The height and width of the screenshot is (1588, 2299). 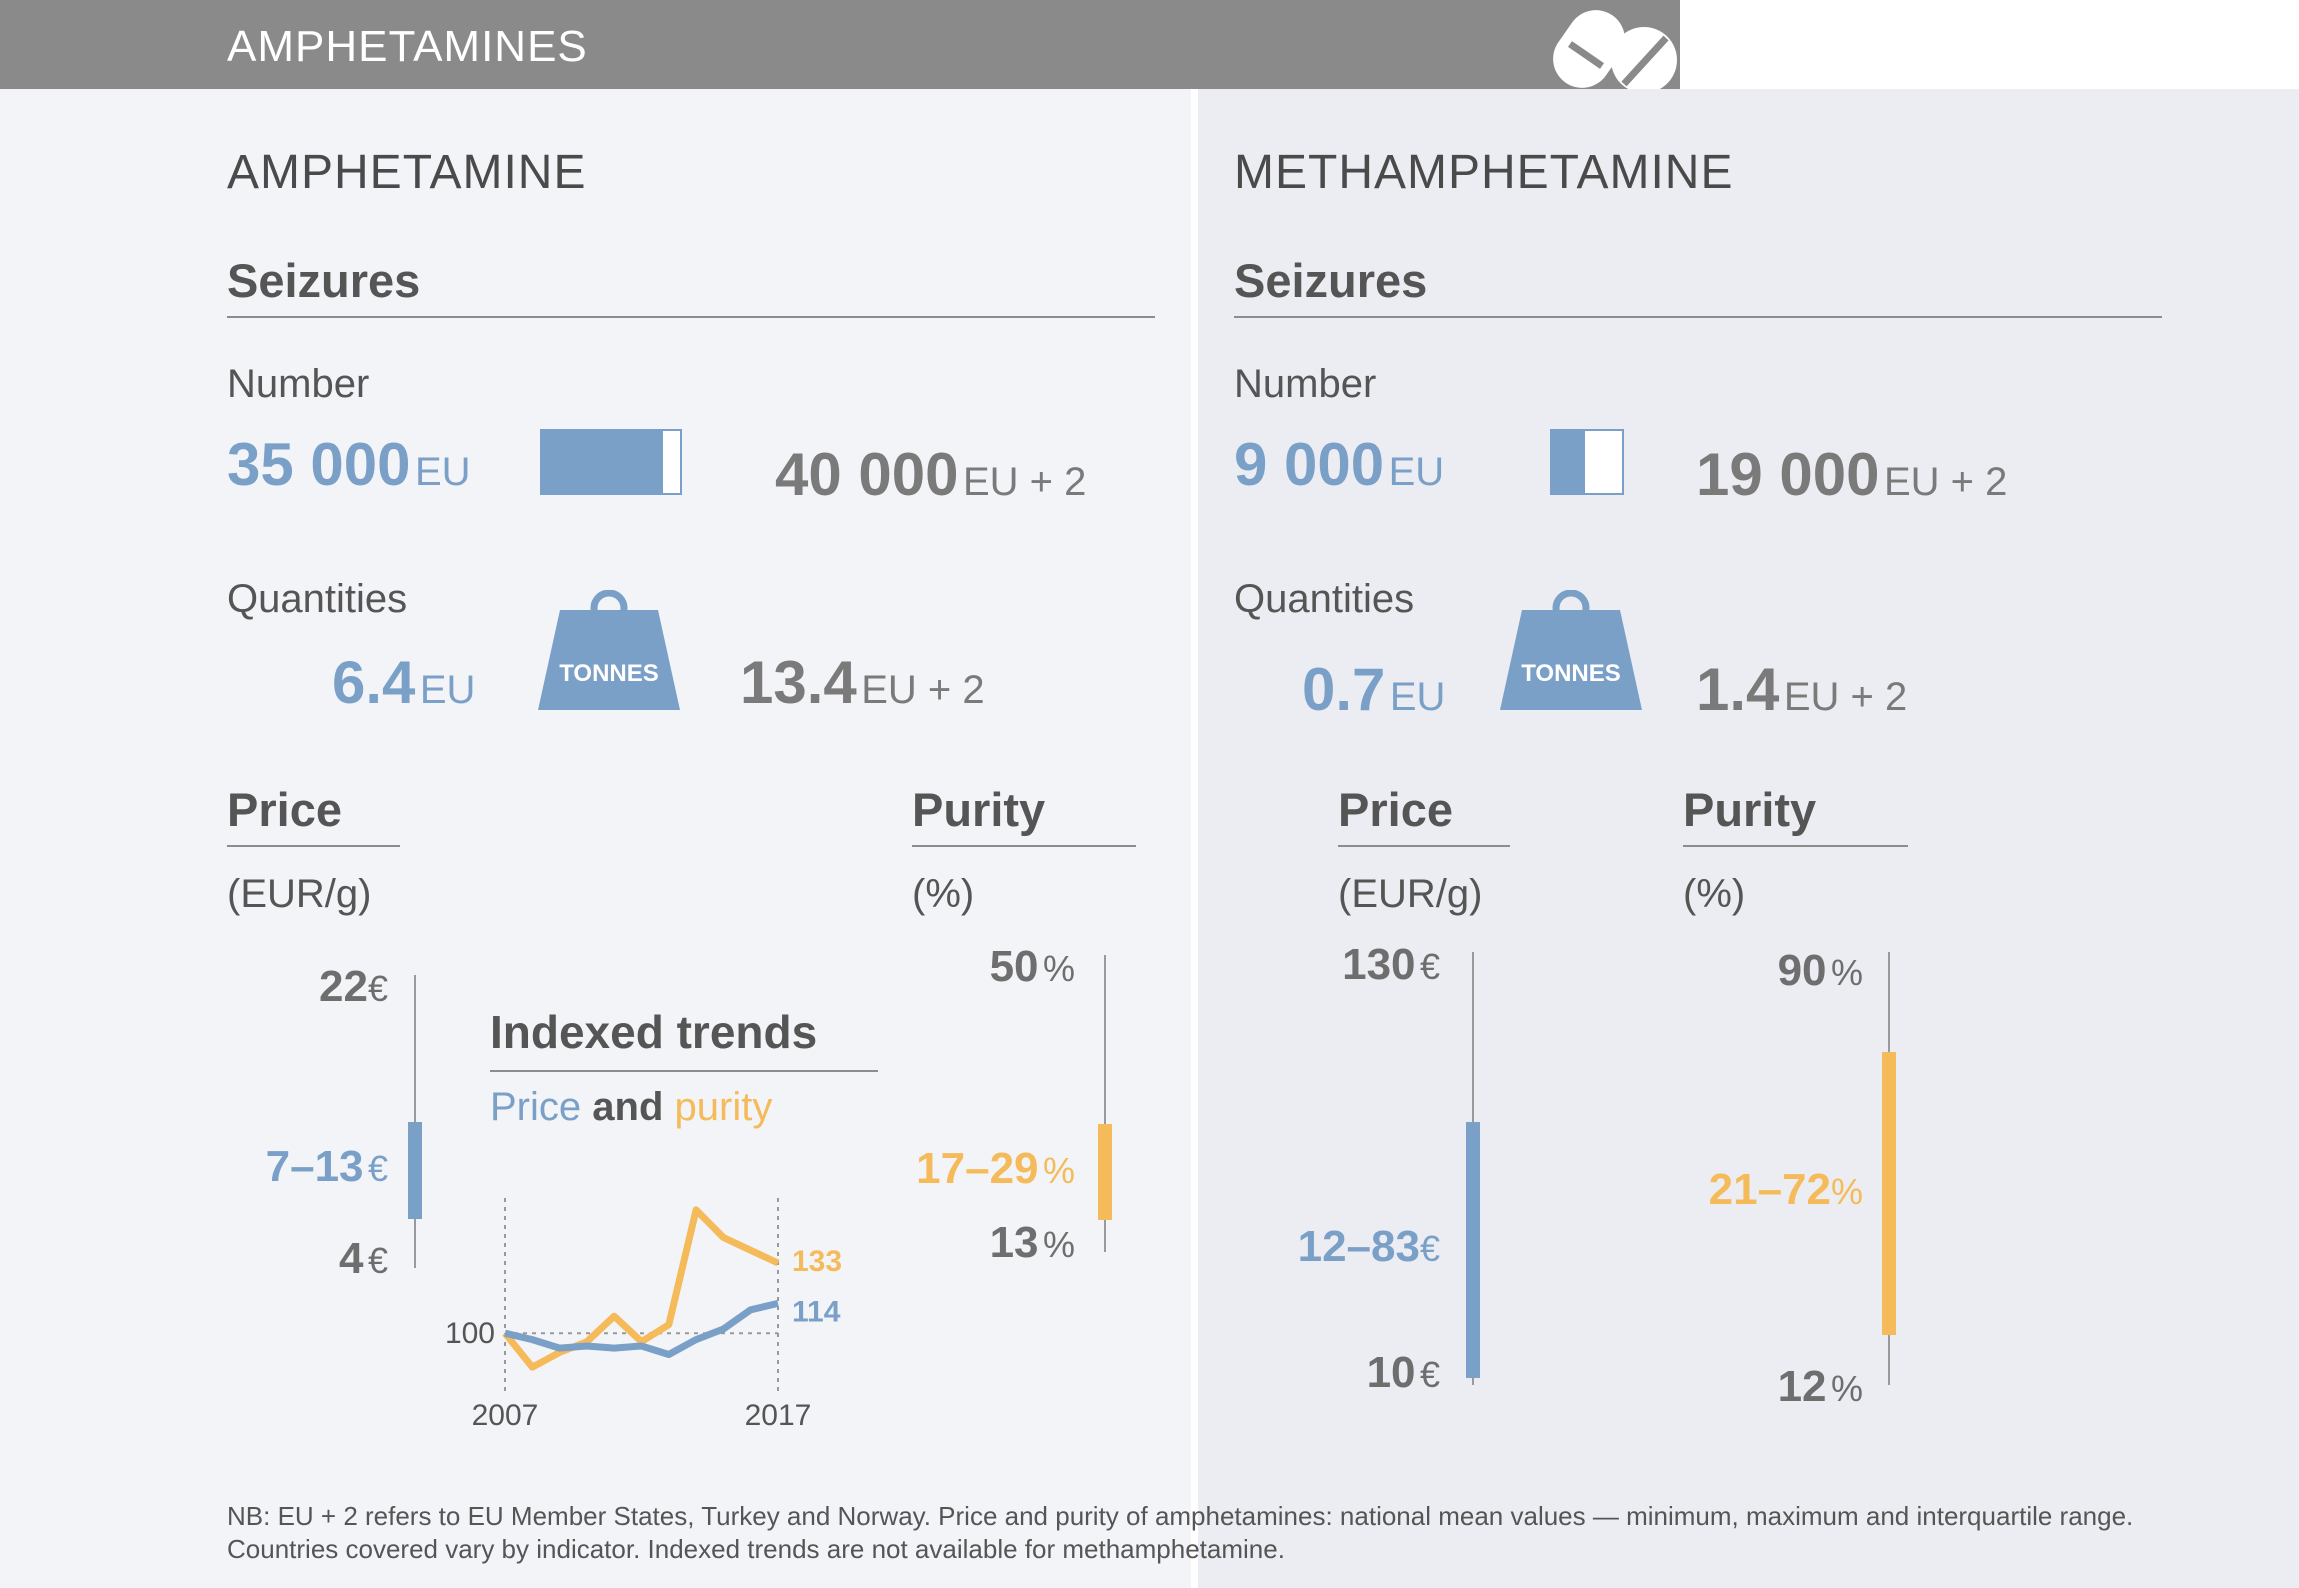 I want to click on amphetamine-purity-range-value: 17–29, so click(x=977, y=1168).